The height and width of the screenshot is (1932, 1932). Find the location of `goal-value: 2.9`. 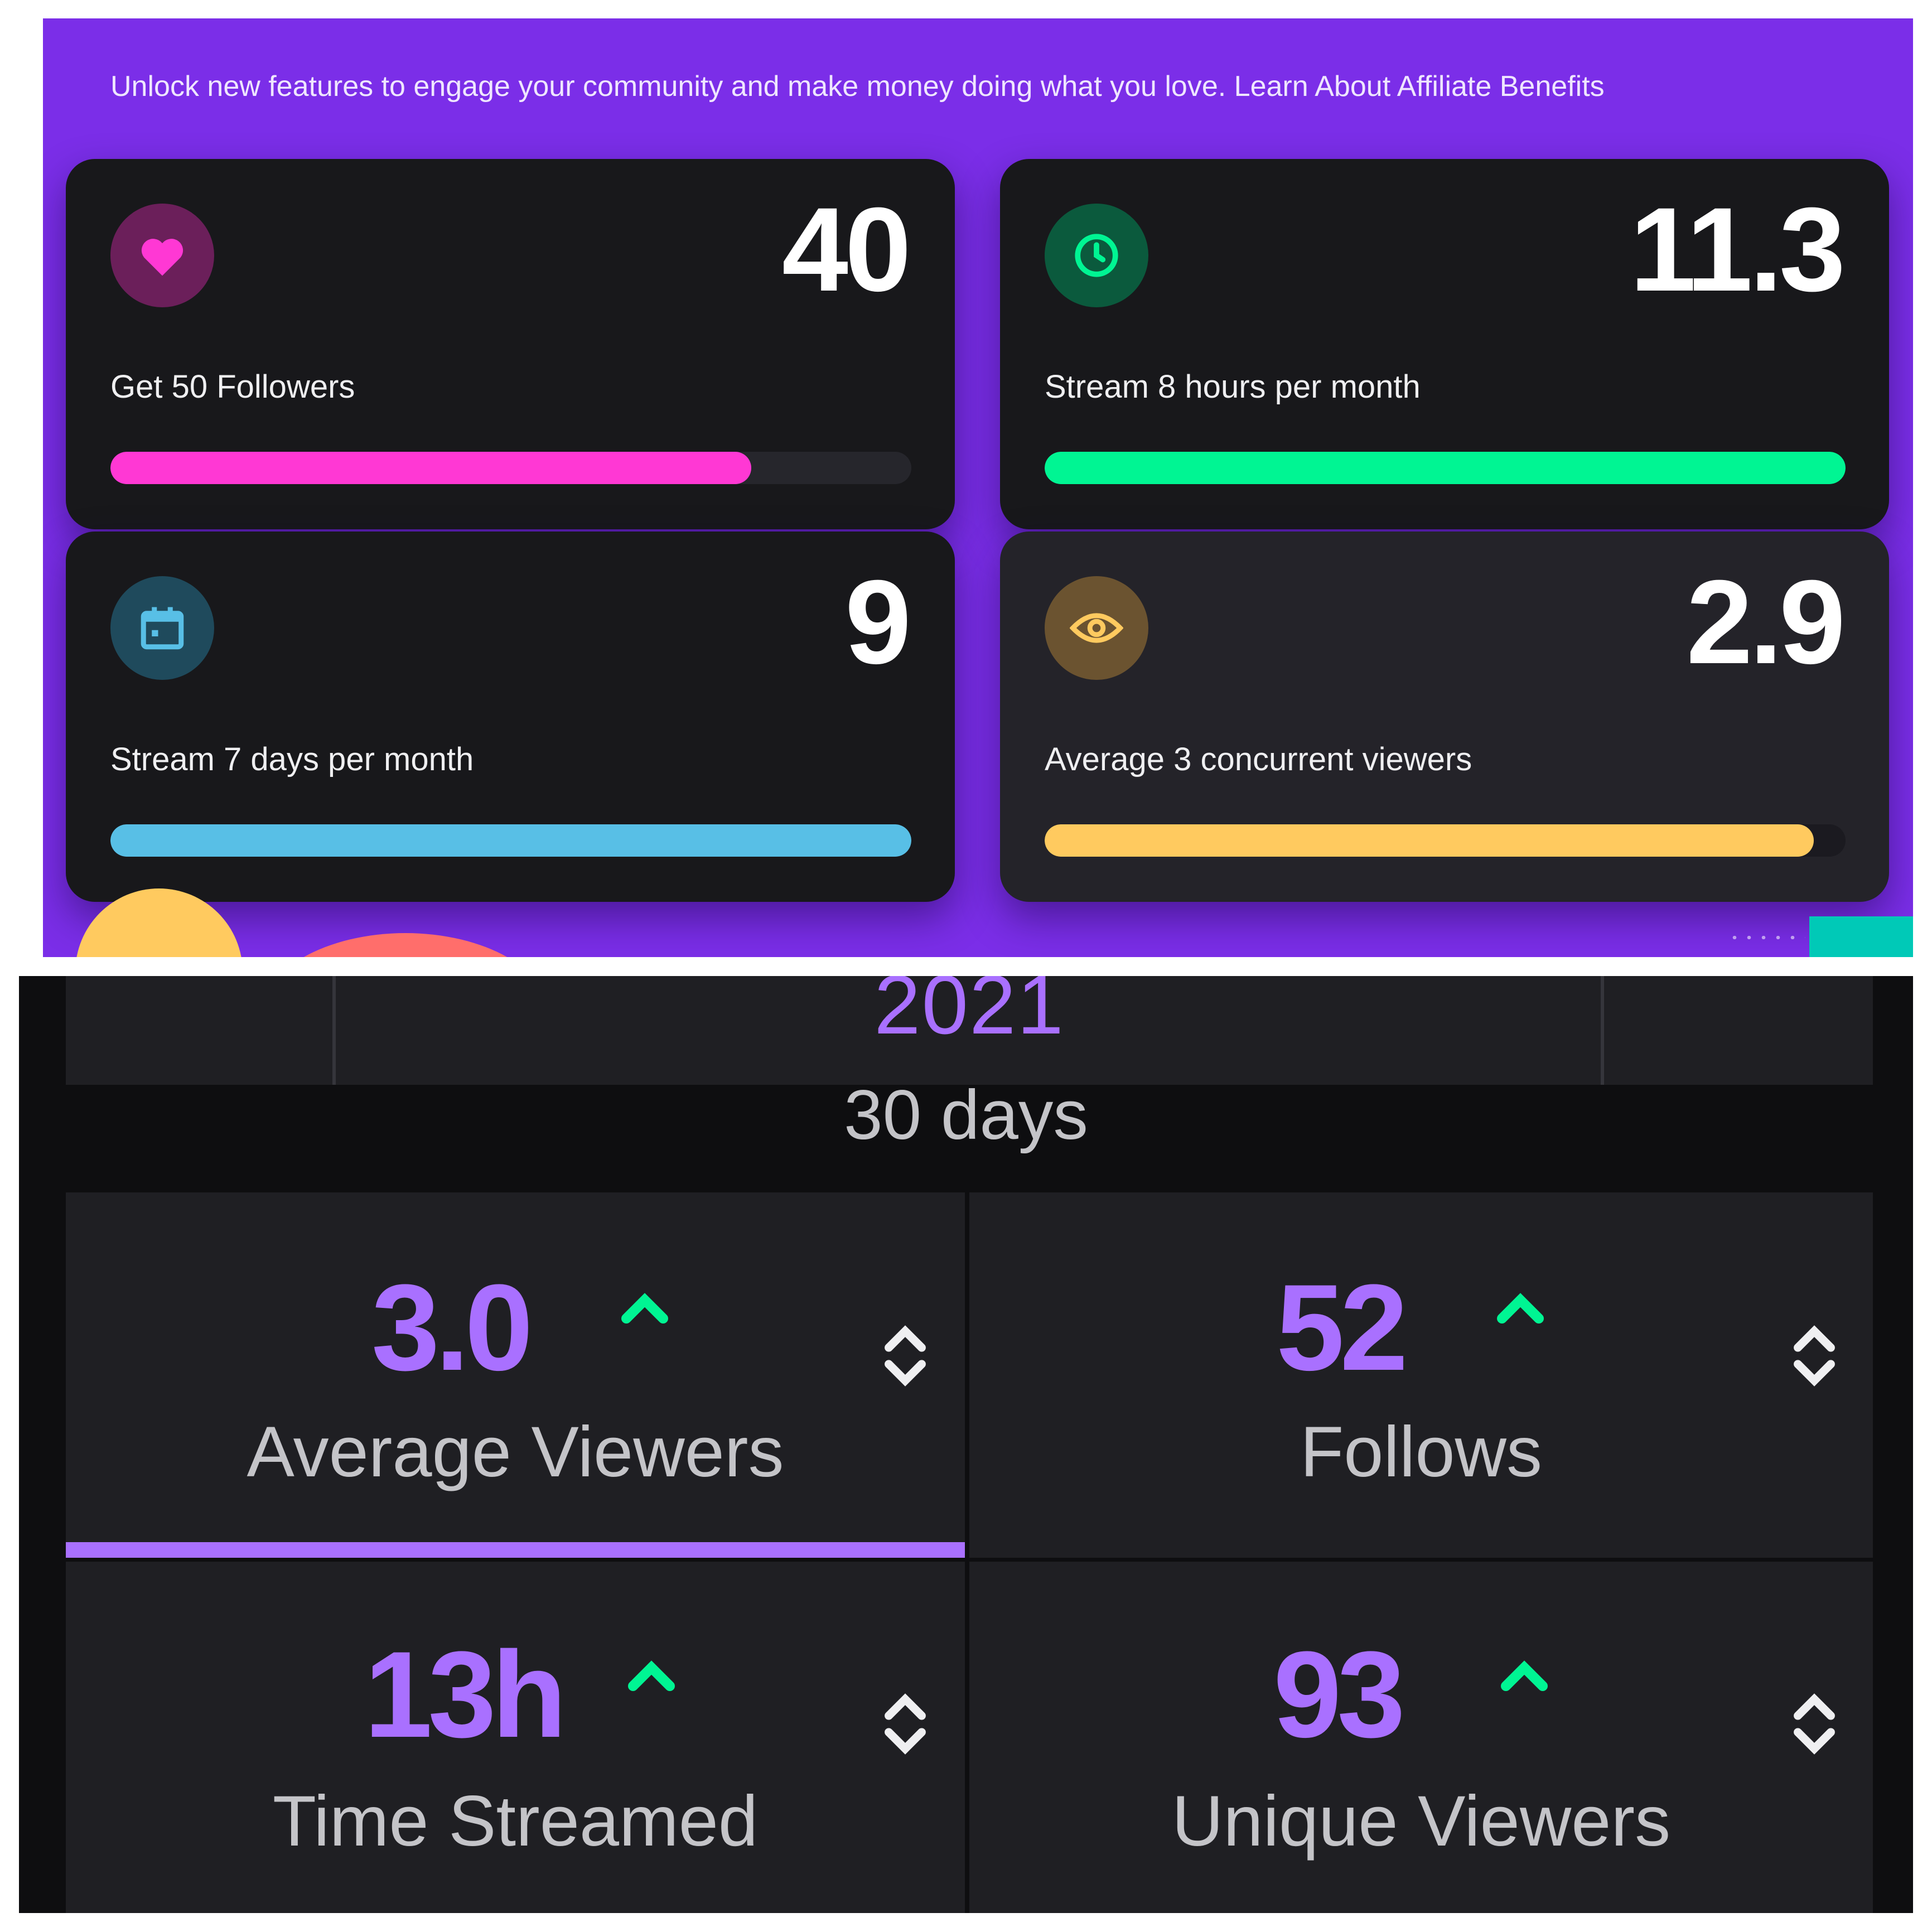

goal-value: 2.9 is located at coordinates (1766, 622).